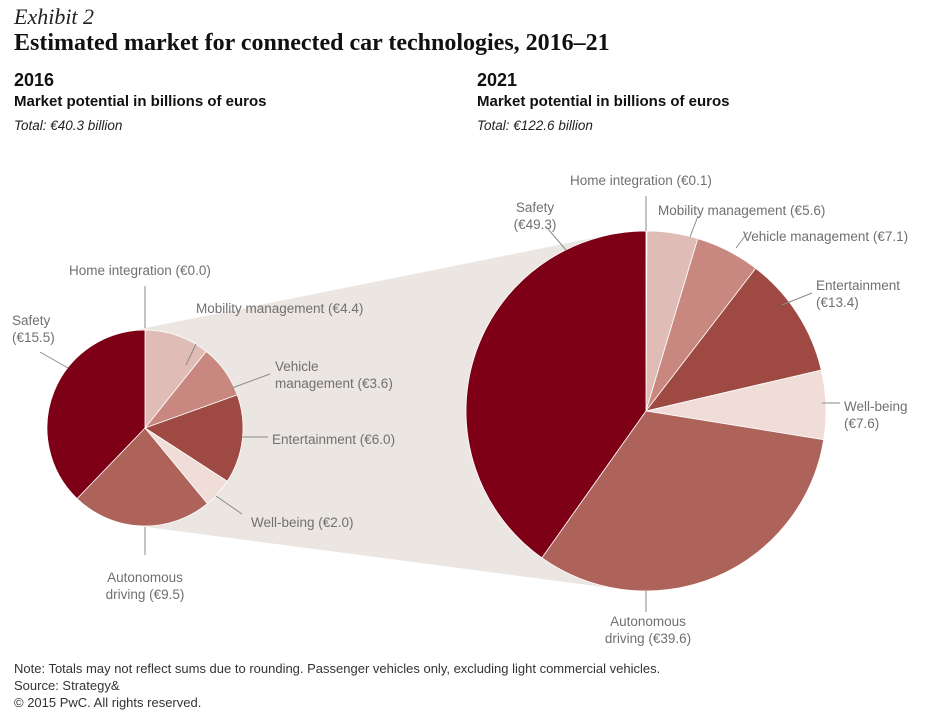 Image resolution: width=930 pixels, height=720 pixels. Describe the element at coordinates (603, 101) in the screenshot. I see `panel-2021-subtitle: Market potential in billions of euros` at that location.